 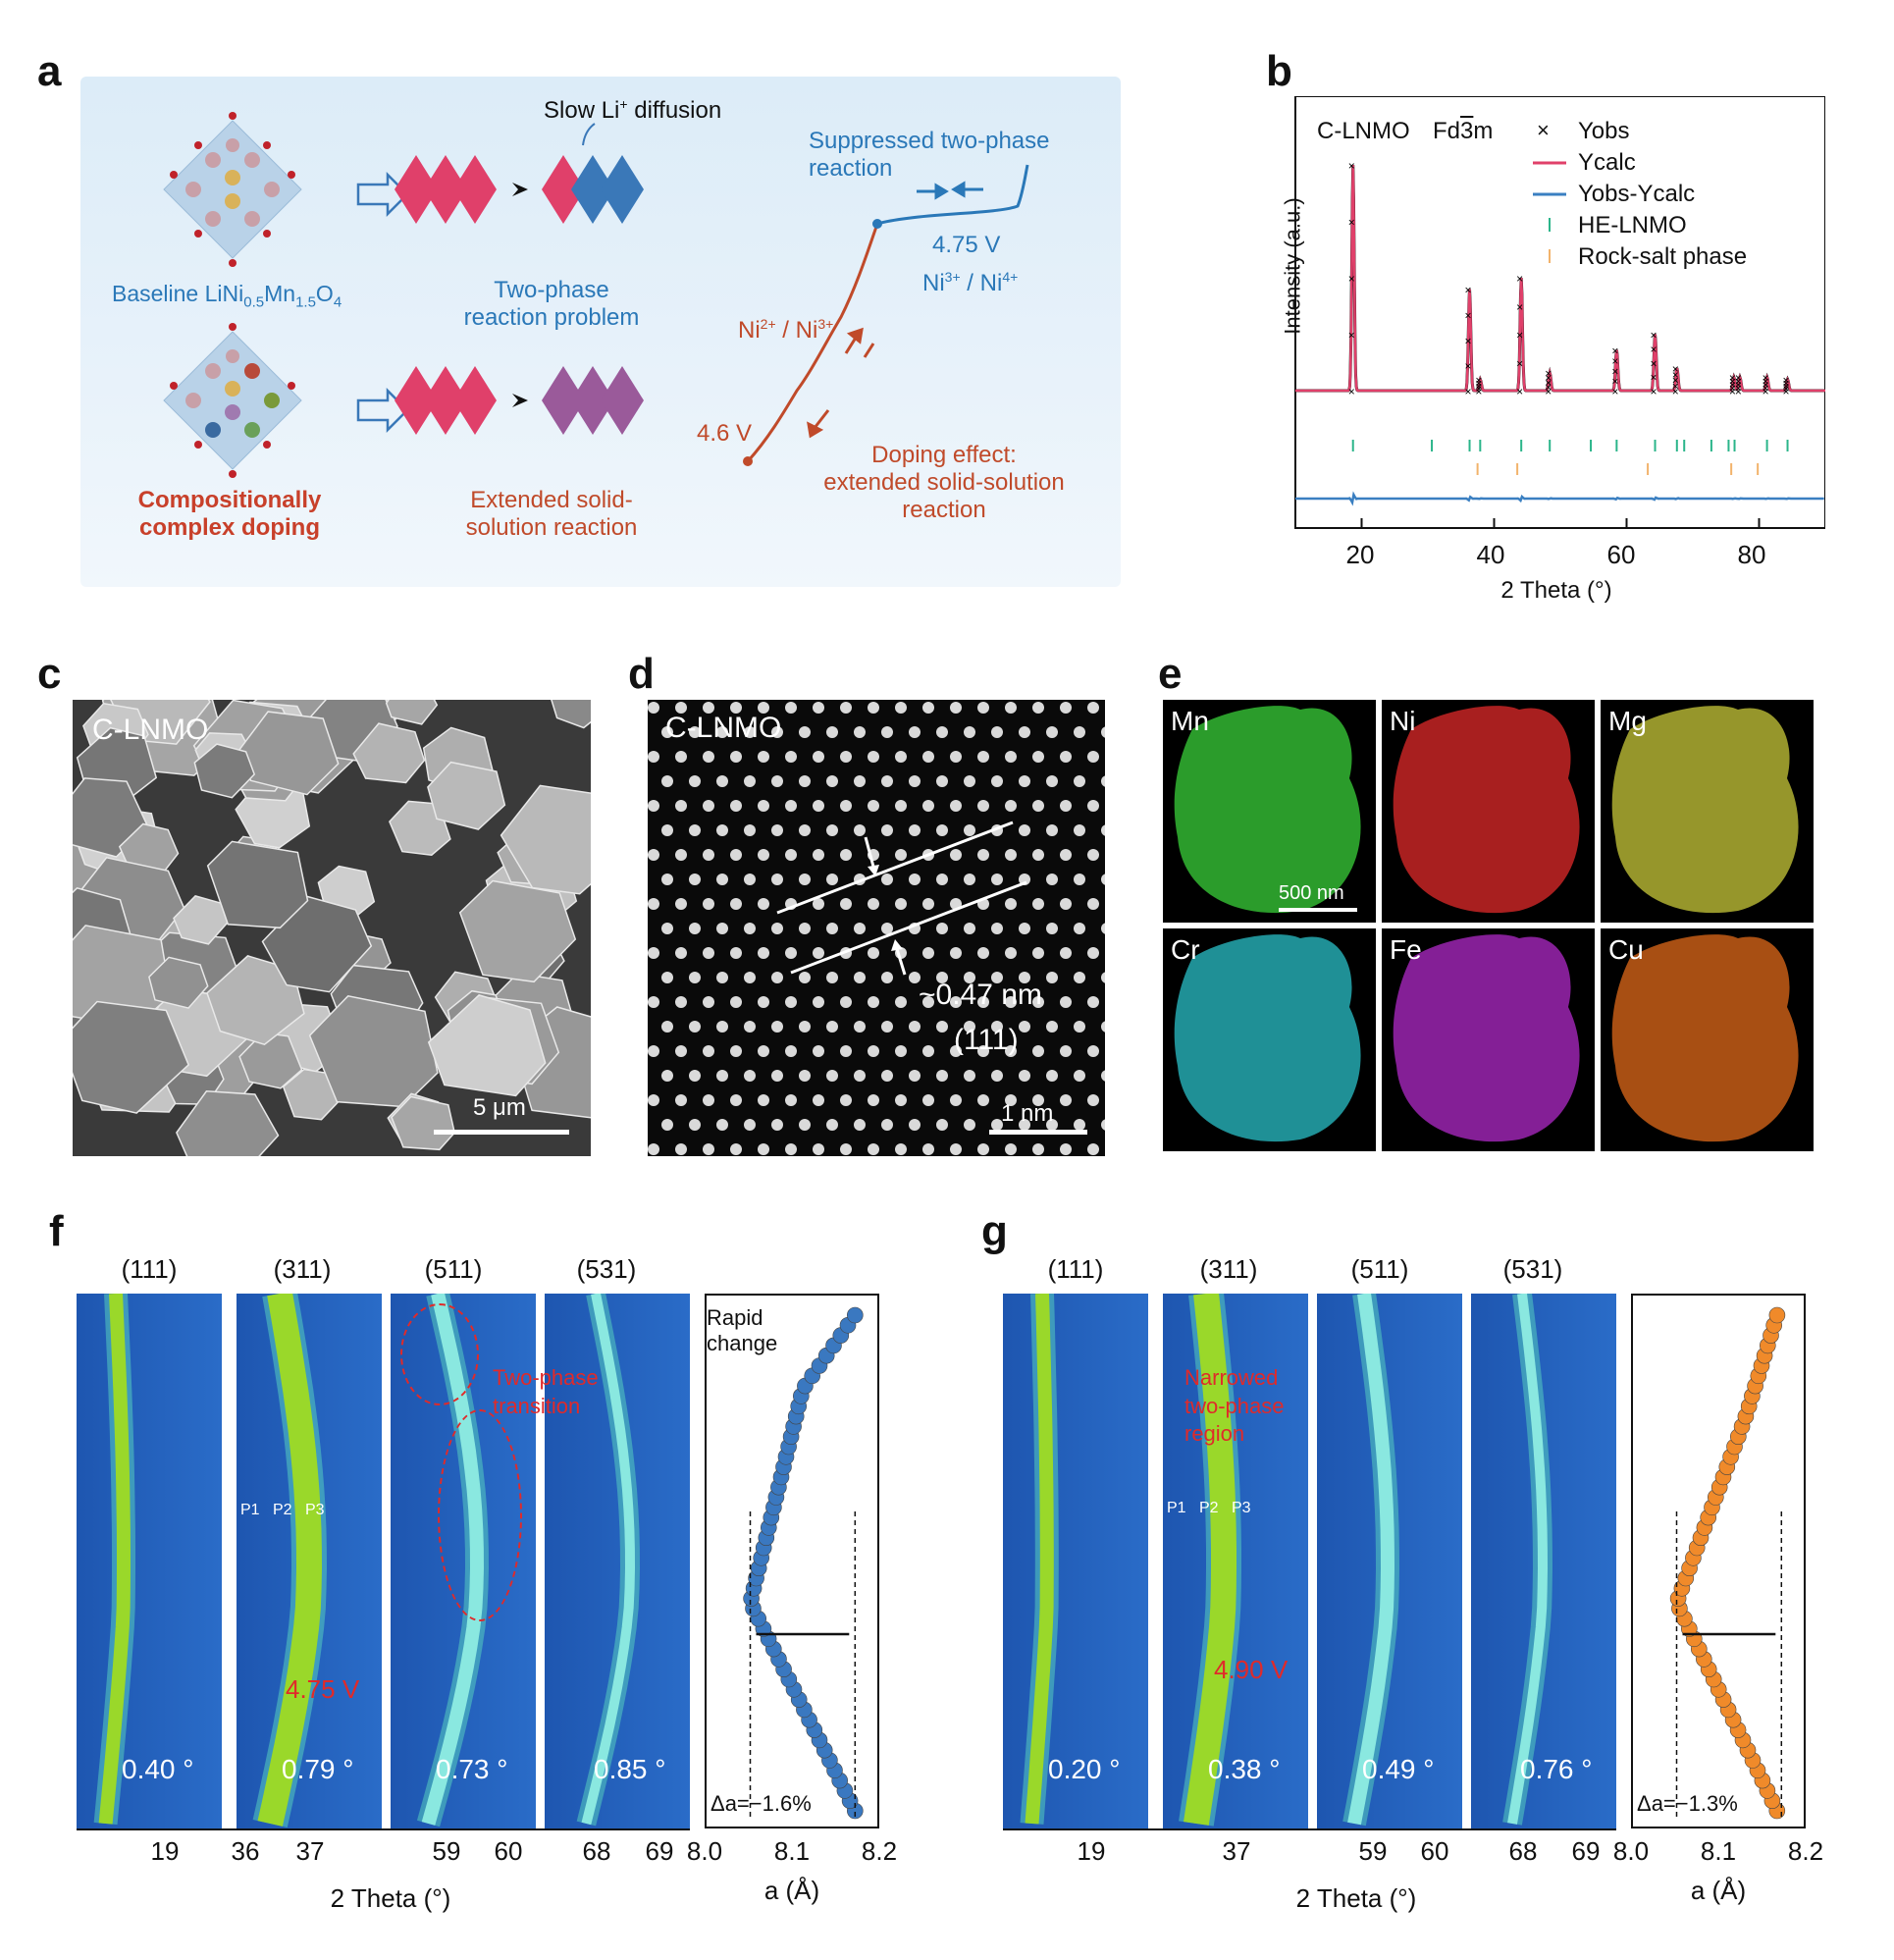 I want to click on annotation-line: transition, so click(x=537, y=1406).